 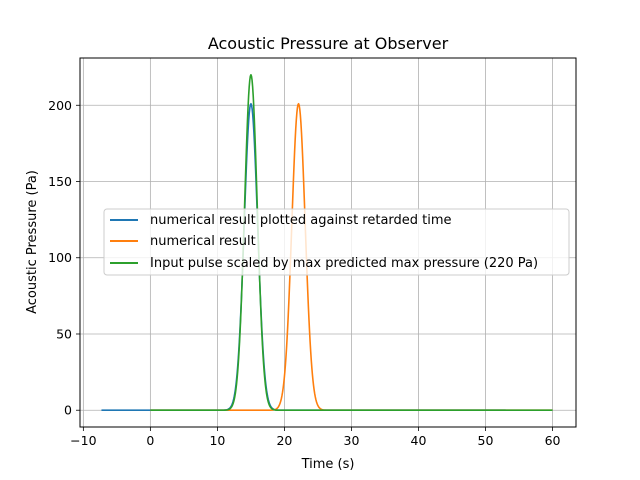 I want to click on x-axis-label: Time (s), so click(x=328, y=464).